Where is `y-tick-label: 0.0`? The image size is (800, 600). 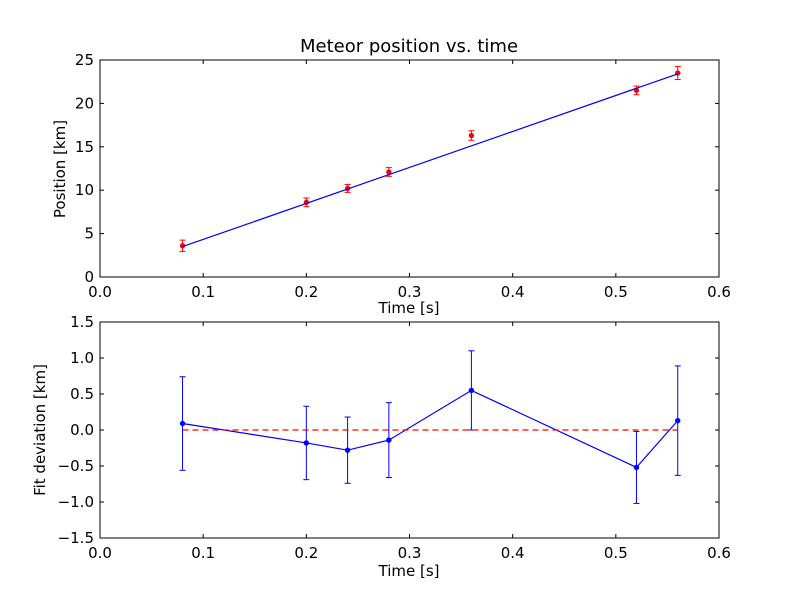 y-tick-label: 0.0 is located at coordinates (82, 430).